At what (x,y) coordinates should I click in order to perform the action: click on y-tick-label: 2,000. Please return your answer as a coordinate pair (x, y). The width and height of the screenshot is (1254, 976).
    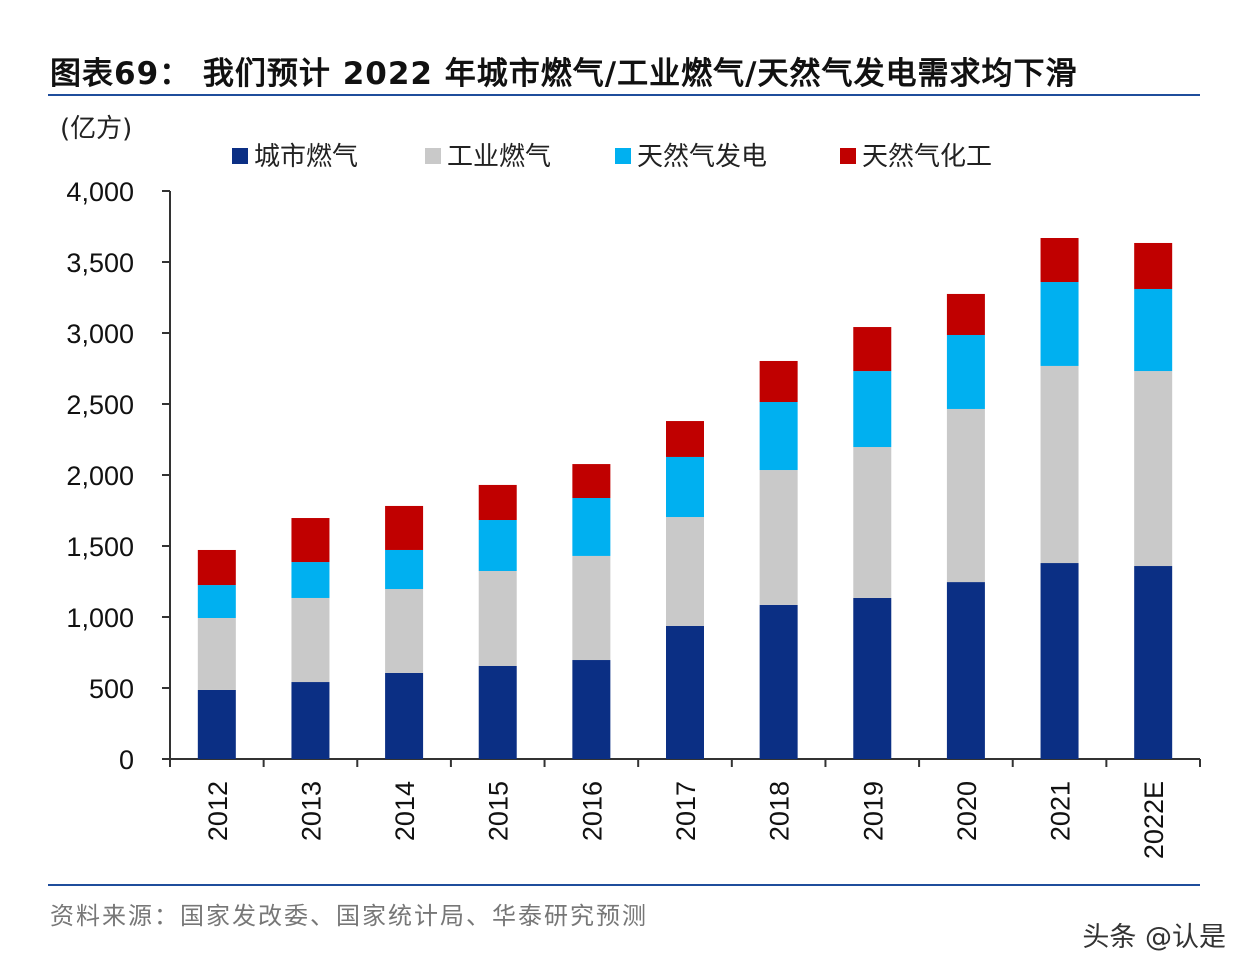
    Looking at the image, I should click on (100, 476).